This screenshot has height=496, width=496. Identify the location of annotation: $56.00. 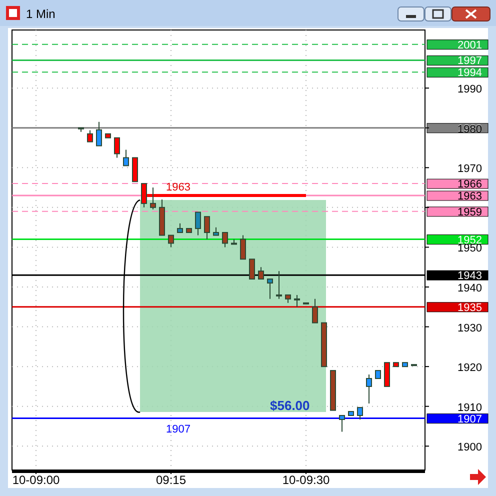
(290, 405).